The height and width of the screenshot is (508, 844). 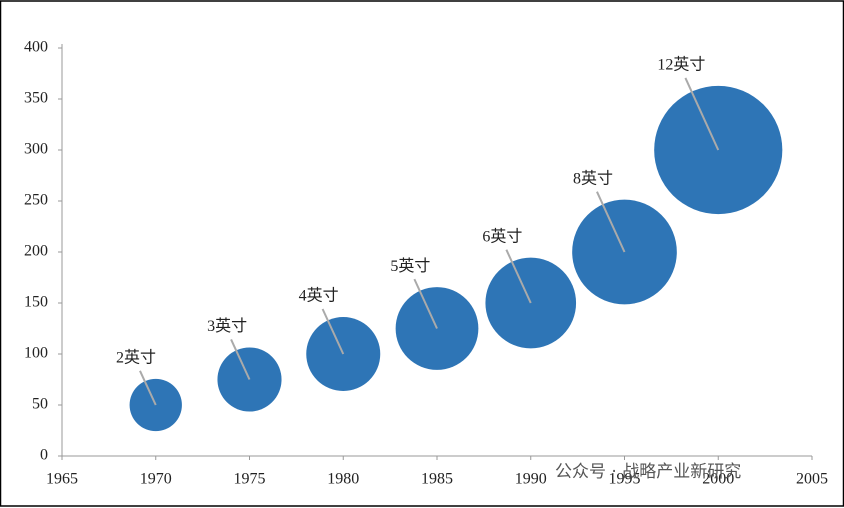 I want to click on x-tick-label: 1965, so click(x=62, y=479).